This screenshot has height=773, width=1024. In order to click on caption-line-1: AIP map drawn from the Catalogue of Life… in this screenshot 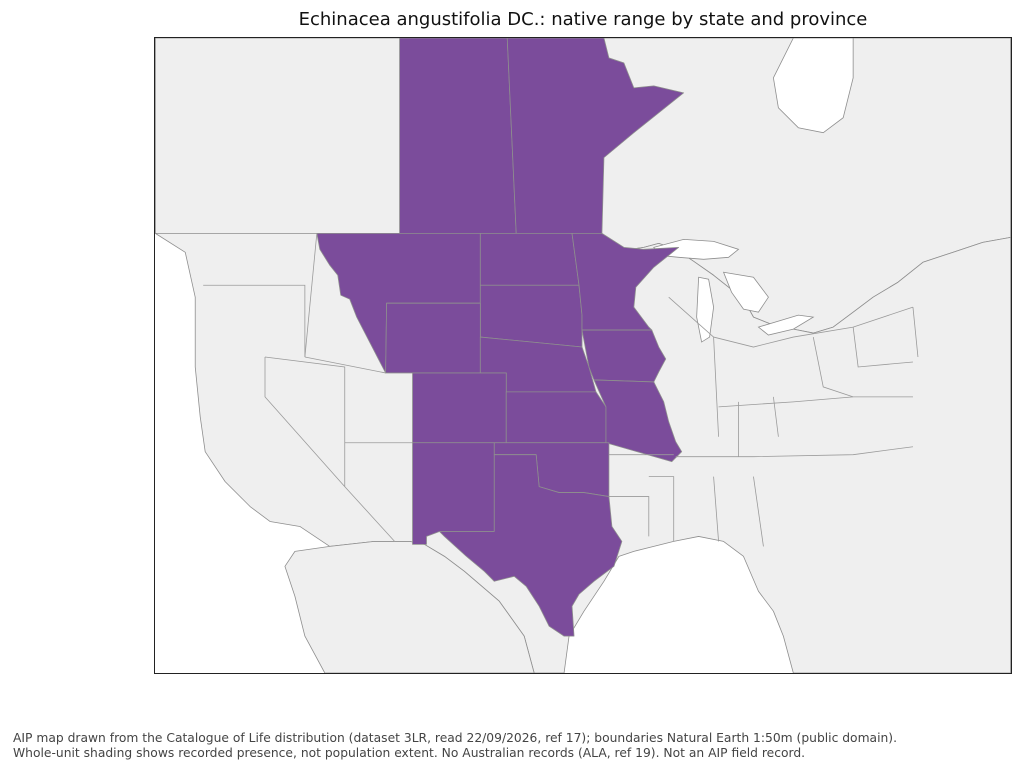, I will do `click(455, 738)`.